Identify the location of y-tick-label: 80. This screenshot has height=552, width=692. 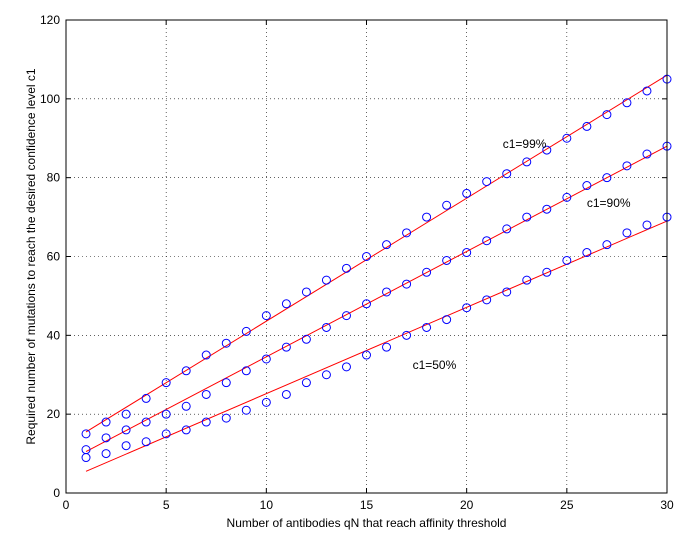
(54, 178).